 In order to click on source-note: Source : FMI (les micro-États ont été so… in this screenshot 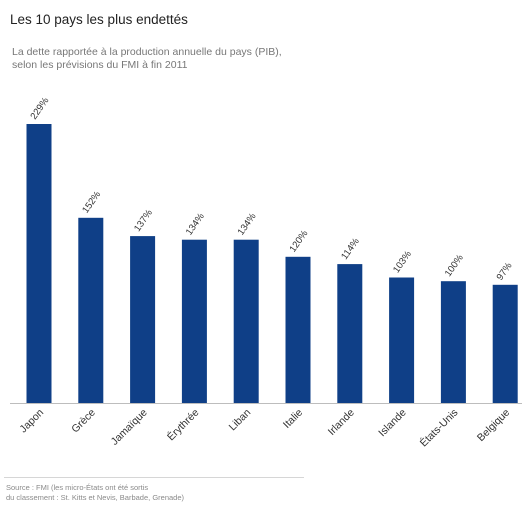, I will do `click(95, 492)`.